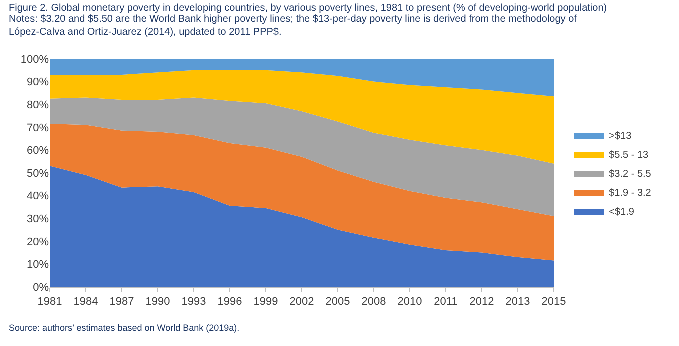 This screenshot has width=679, height=346. What do you see at coordinates (410, 302) in the screenshot?
I see `x-tick-label: 2010` at bounding box center [410, 302].